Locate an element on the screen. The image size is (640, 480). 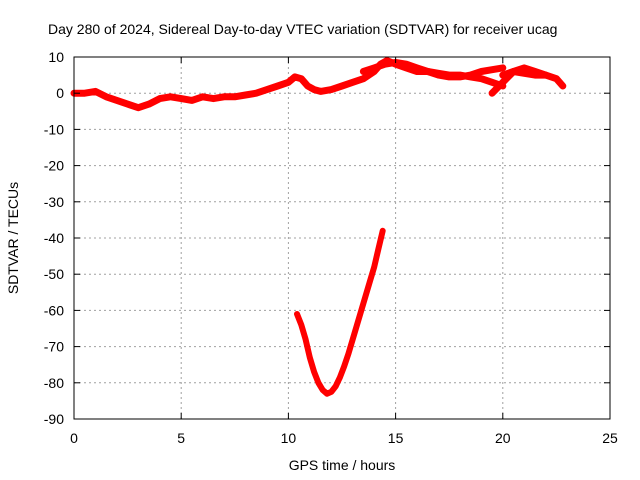
y-tick-label: 0 is located at coordinates (60, 93).